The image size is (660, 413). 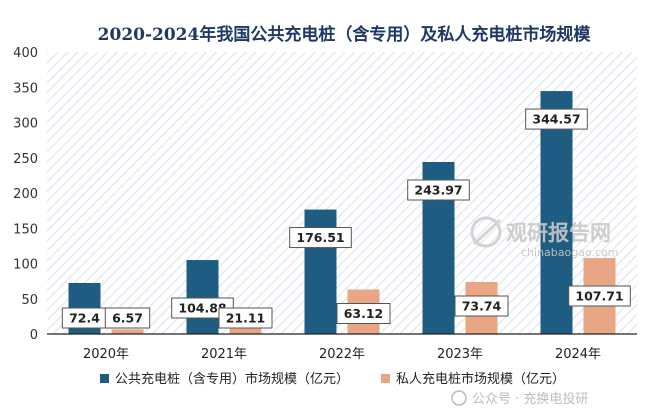 What do you see at coordinates (558, 233) in the screenshot?
I see `watermark-brand: 观研报告网` at bounding box center [558, 233].